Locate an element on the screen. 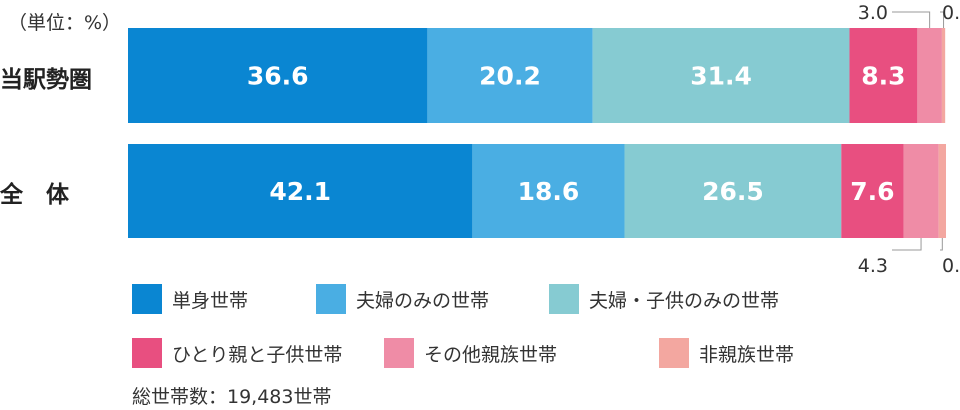 This screenshot has width=960, height=410. data-label-overall-single-parent: 7.6 is located at coordinates (872, 191).